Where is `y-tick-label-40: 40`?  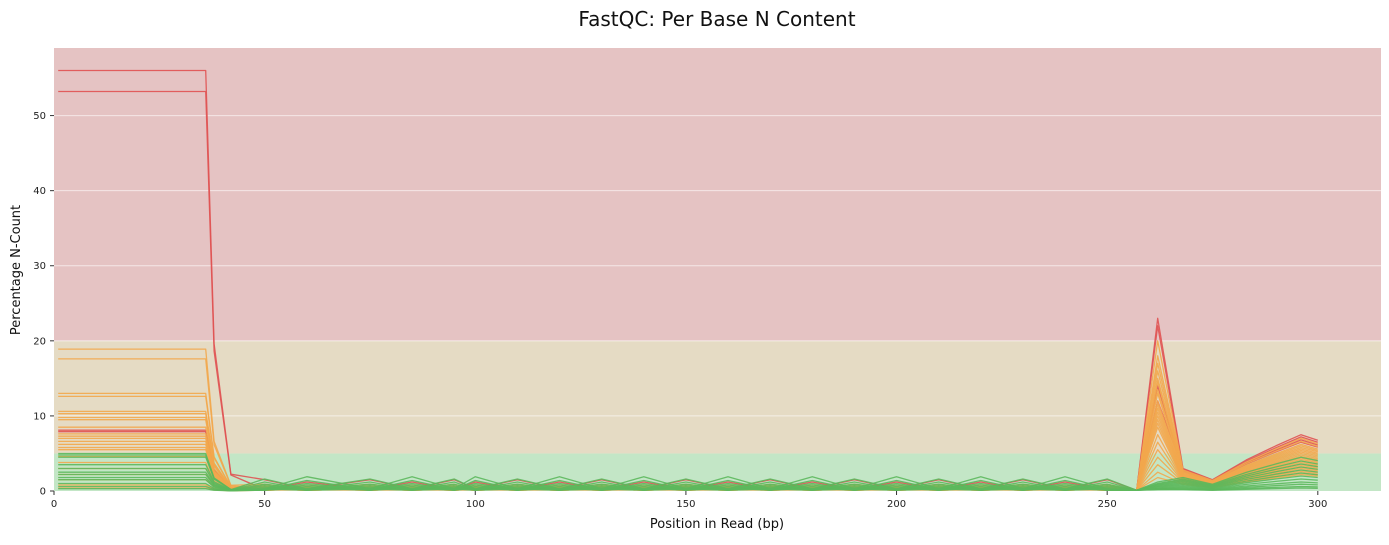
y-tick-label-40: 40 is located at coordinates (39, 191).